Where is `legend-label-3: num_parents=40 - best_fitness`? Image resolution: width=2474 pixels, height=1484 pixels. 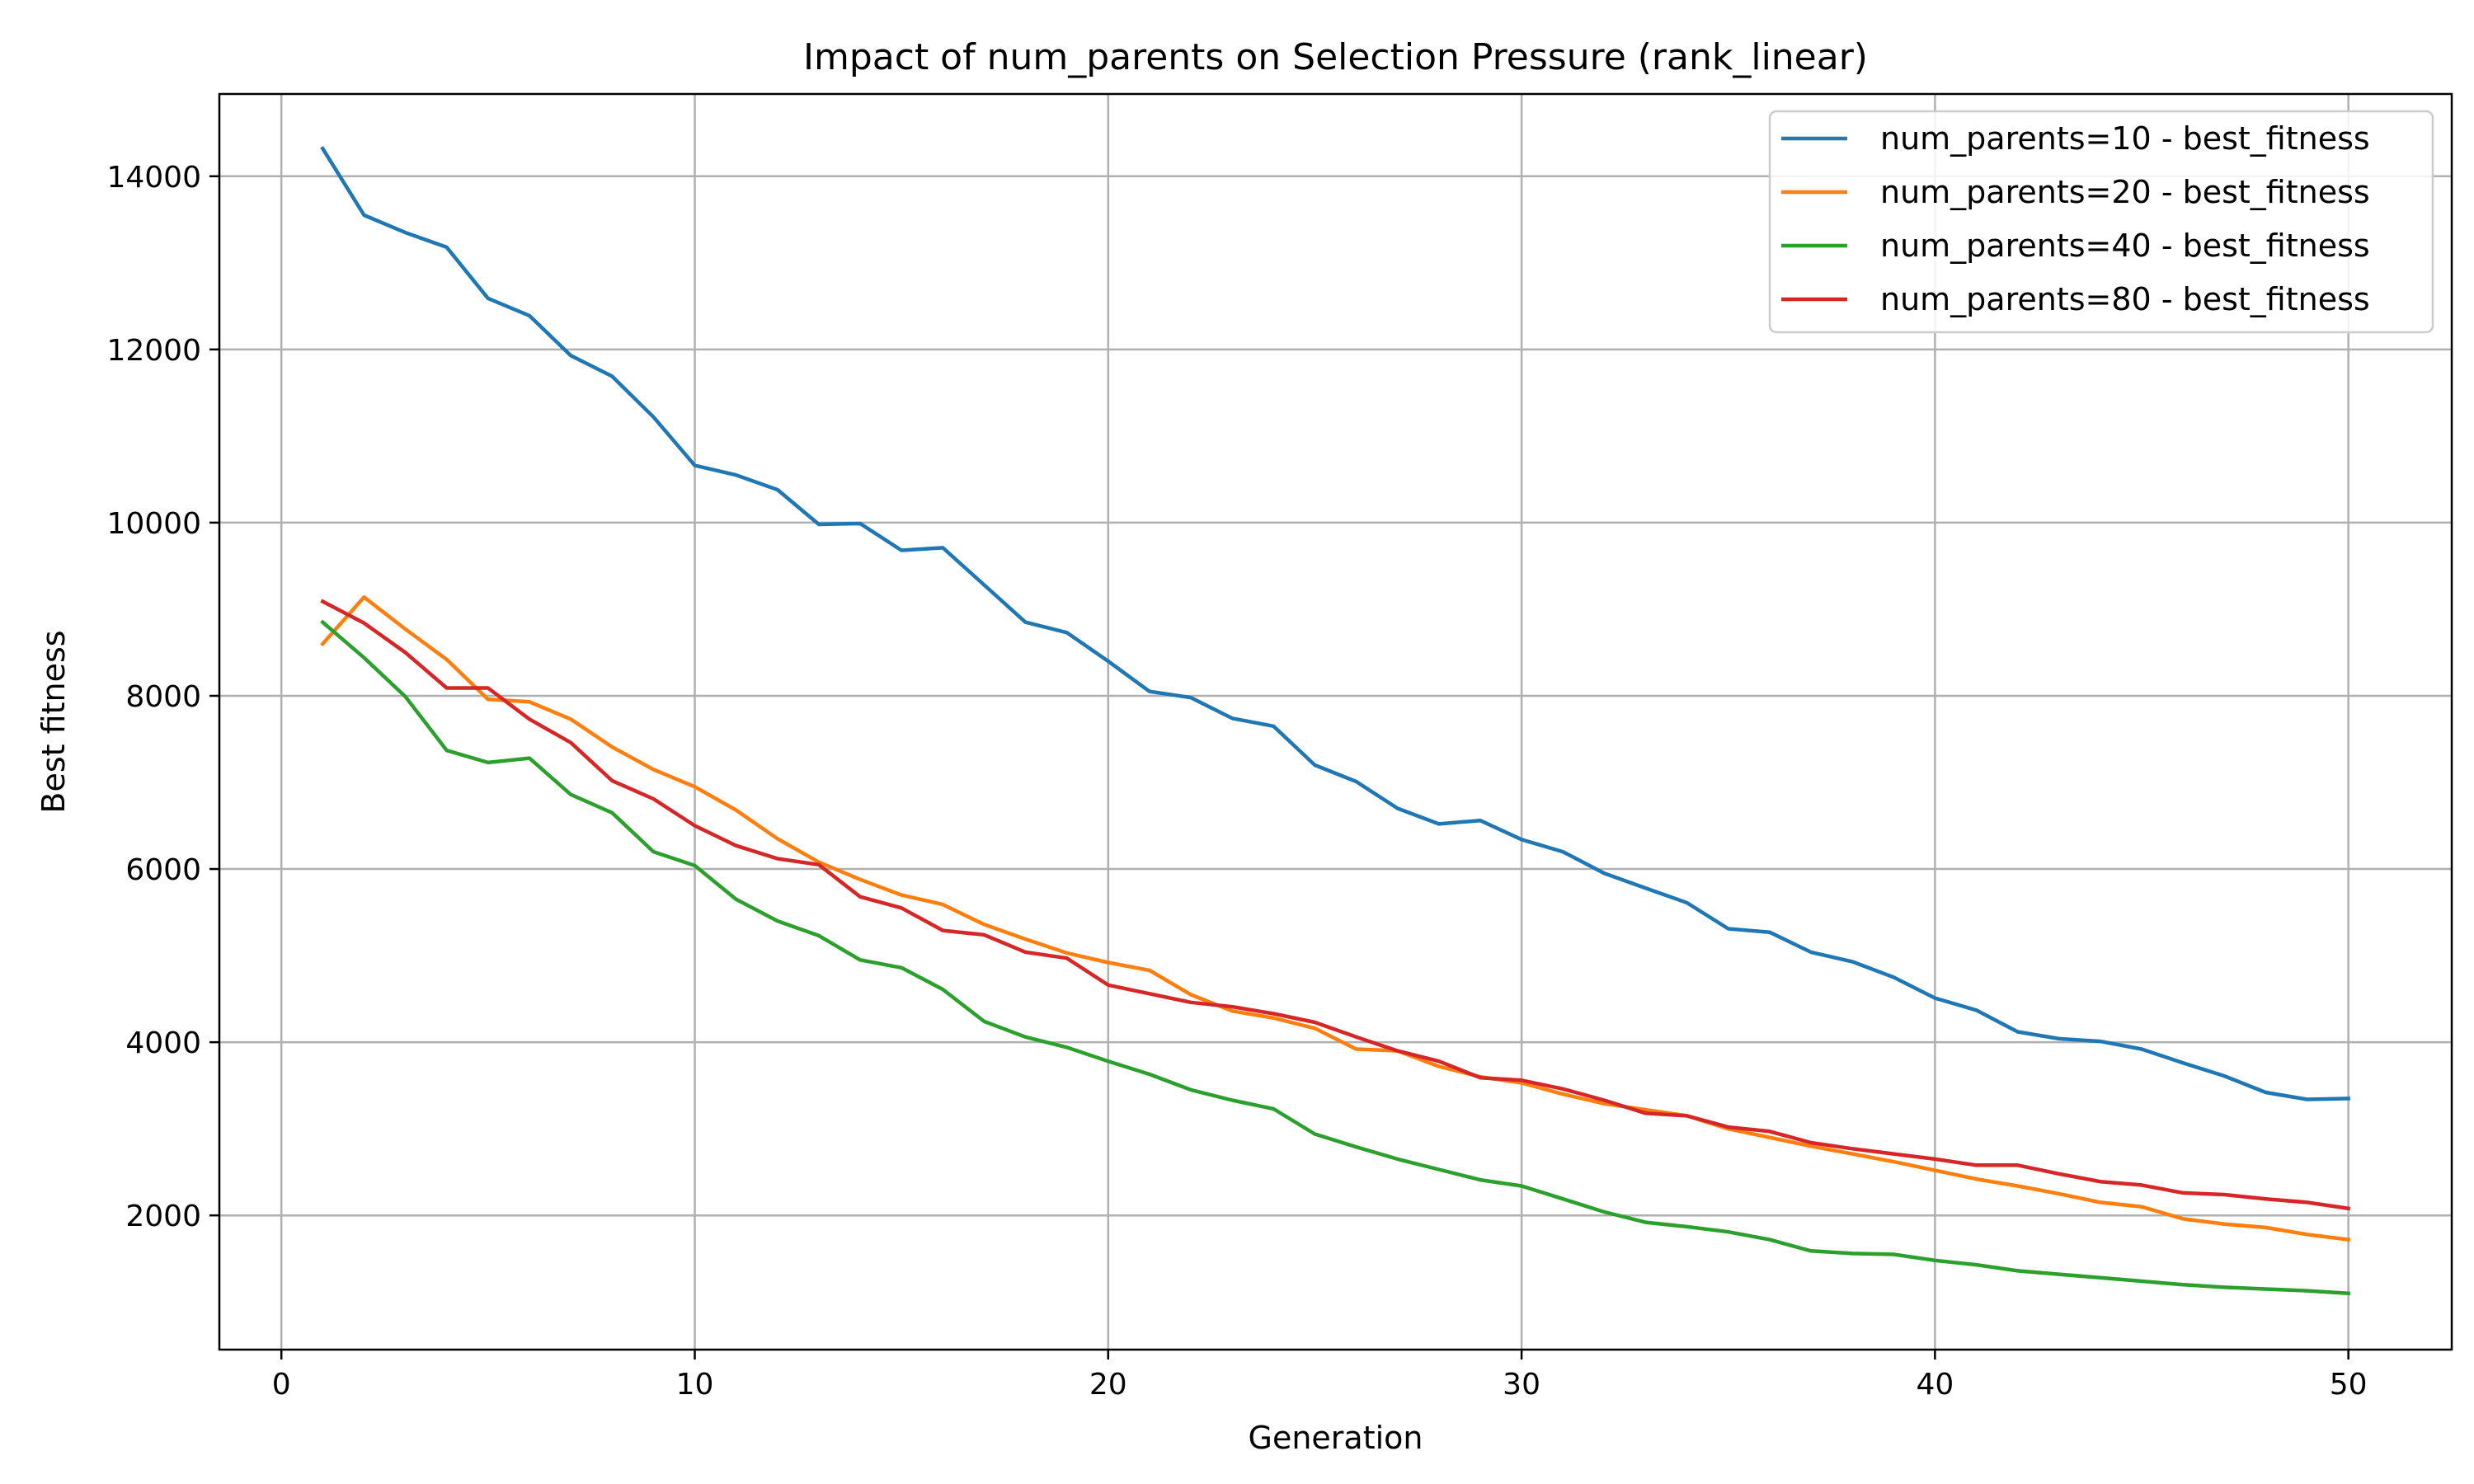
legend-label-3: num_parents=40 - best_fitness is located at coordinates (2125, 246).